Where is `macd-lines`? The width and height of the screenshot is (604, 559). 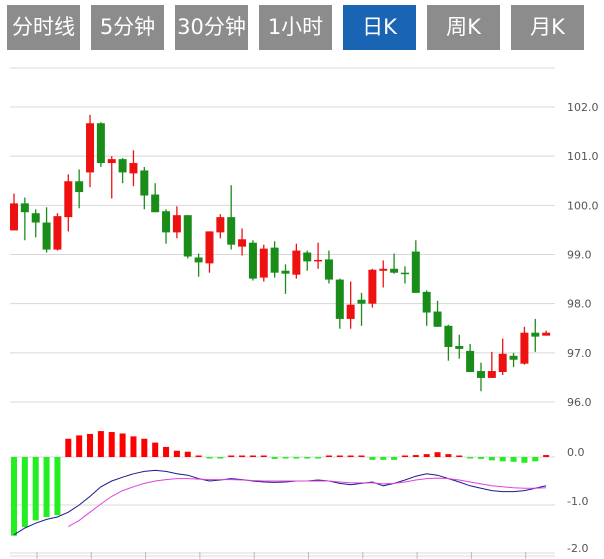
macd-lines is located at coordinates (280, 502).